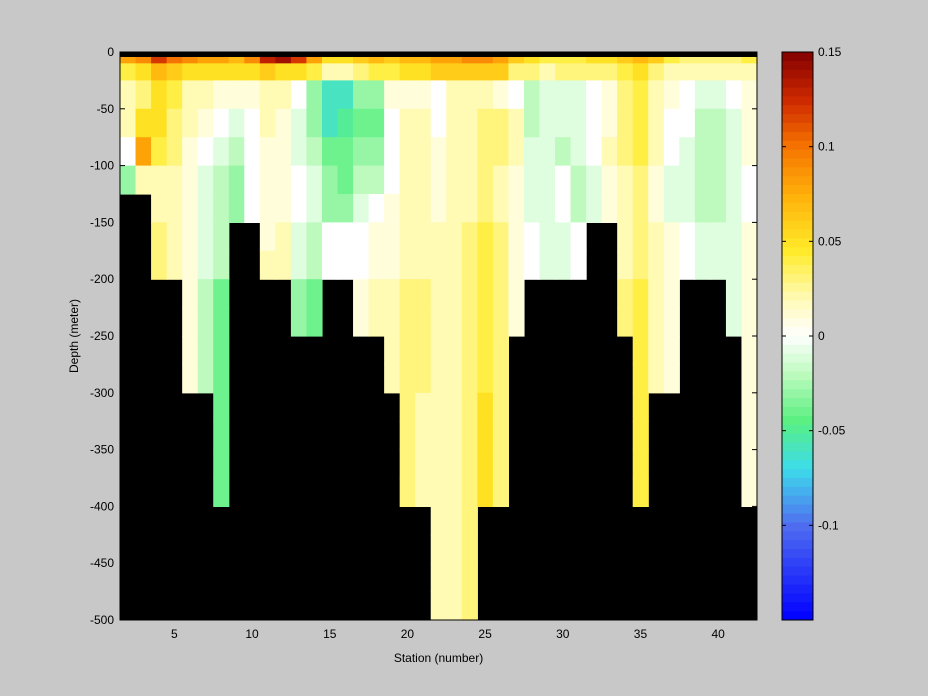 Image resolution: width=928 pixels, height=696 pixels. Describe the element at coordinates (110, 52) in the screenshot. I see `y-tick-label: 0` at that location.